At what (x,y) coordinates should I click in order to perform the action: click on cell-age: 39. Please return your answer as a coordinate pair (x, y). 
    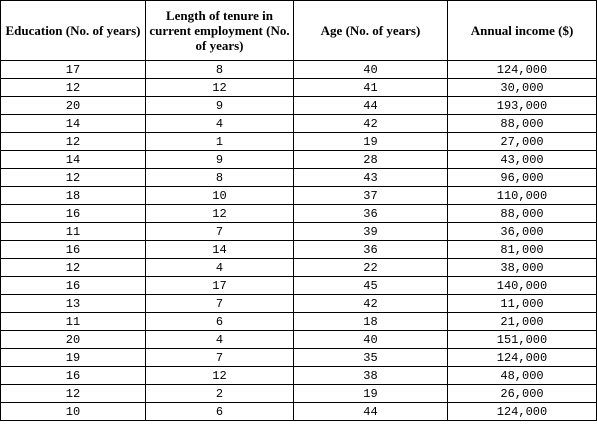
    Looking at the image, I should click on (370, 231).